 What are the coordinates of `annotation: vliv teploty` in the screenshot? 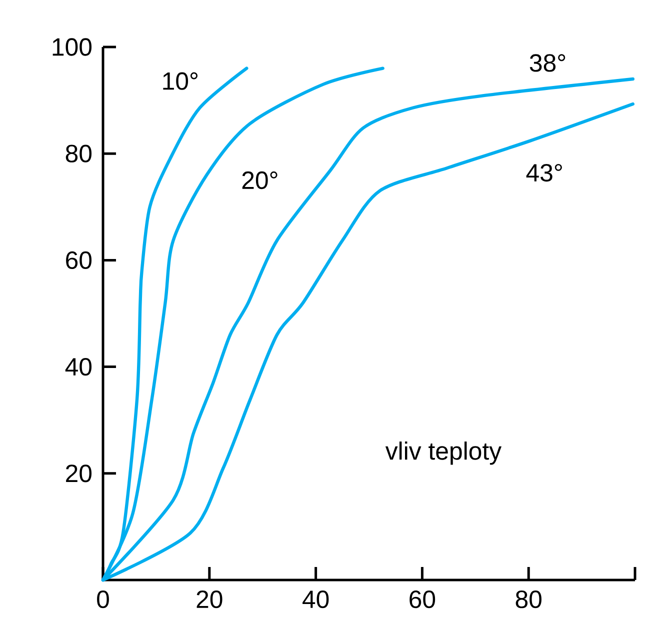 It's located at (443, 453).